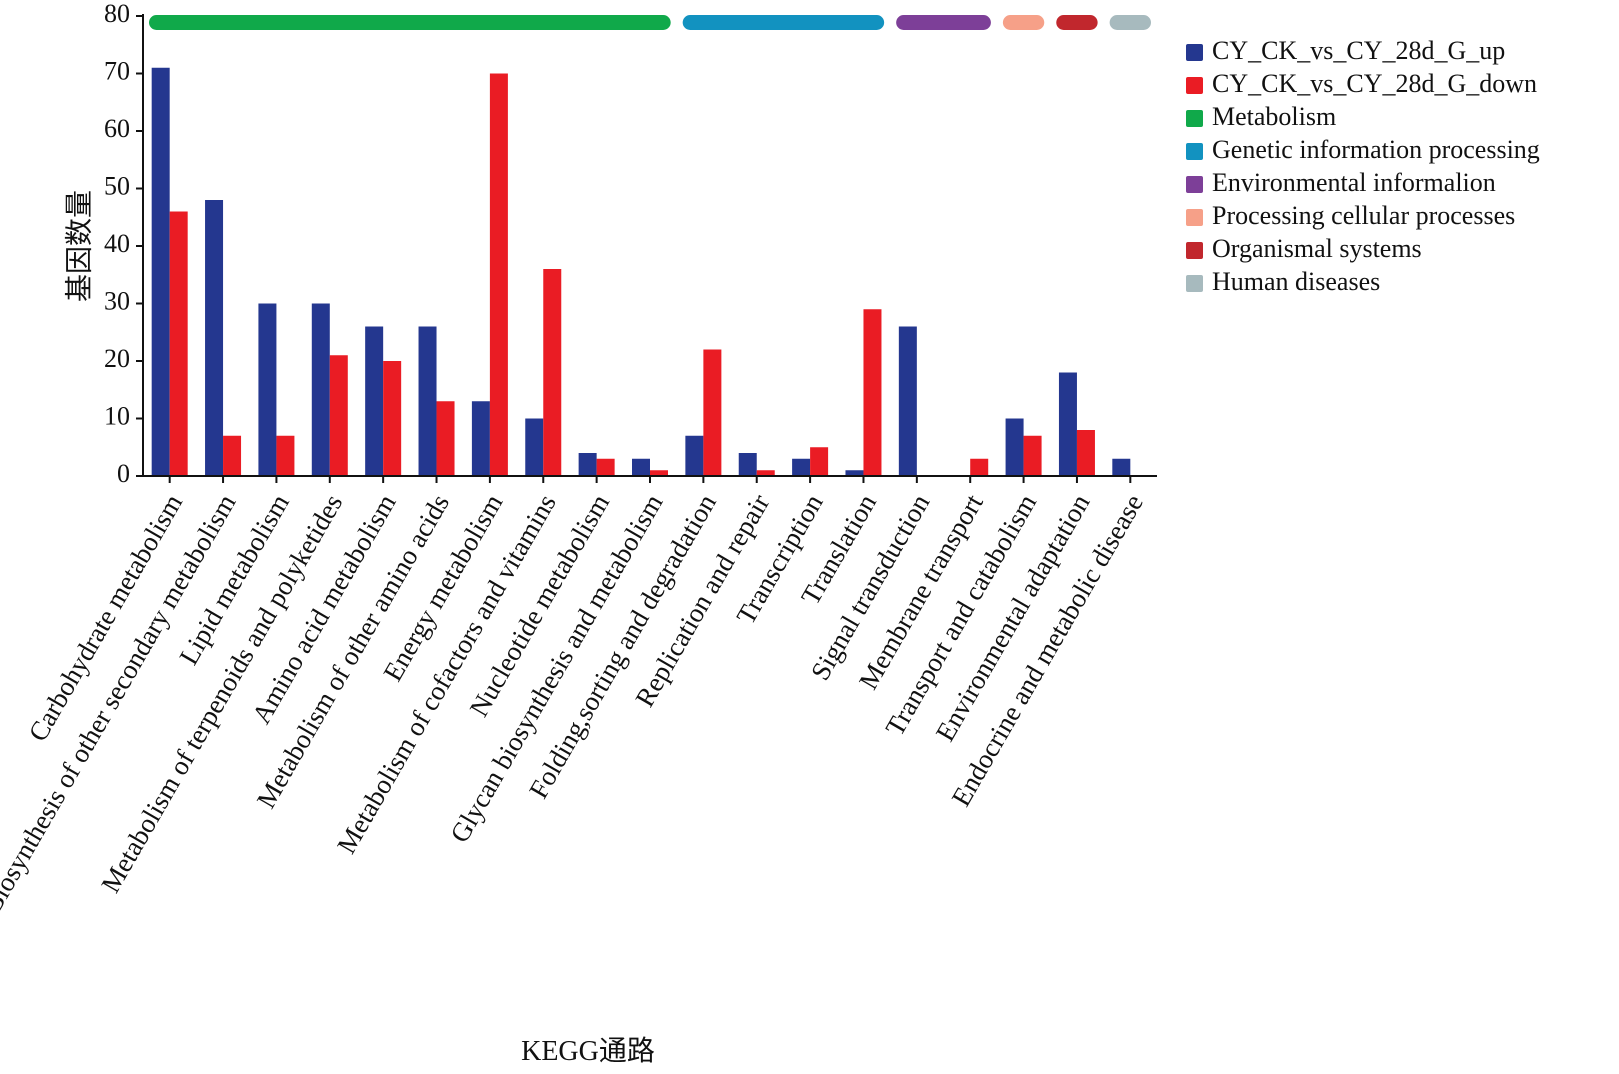  I want to click on y-axis-title: 基因数量, so click(79, 246).